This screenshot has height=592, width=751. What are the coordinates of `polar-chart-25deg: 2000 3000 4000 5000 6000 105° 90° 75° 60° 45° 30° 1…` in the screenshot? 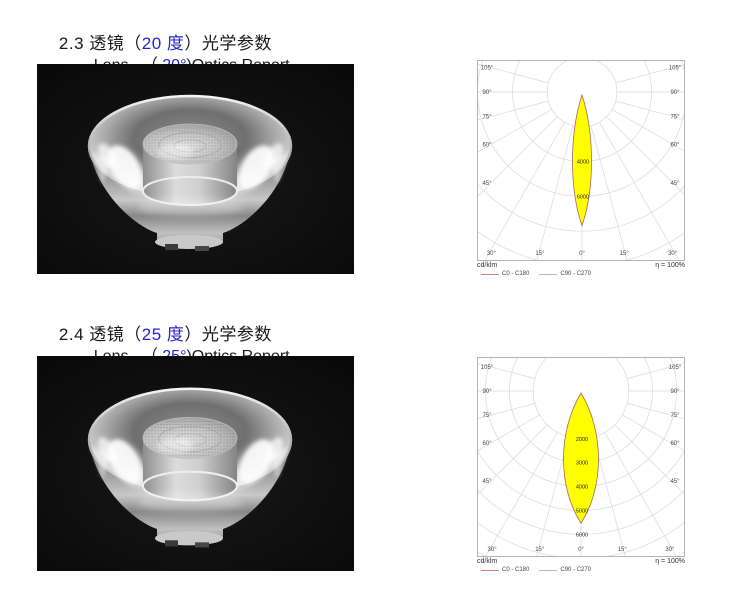 It's located at (581, 465).